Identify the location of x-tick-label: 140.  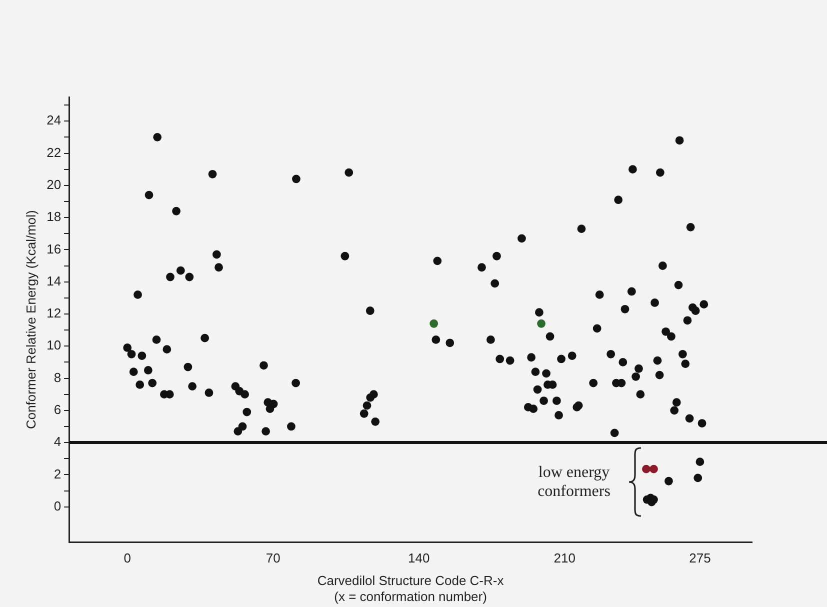
(419, 558).